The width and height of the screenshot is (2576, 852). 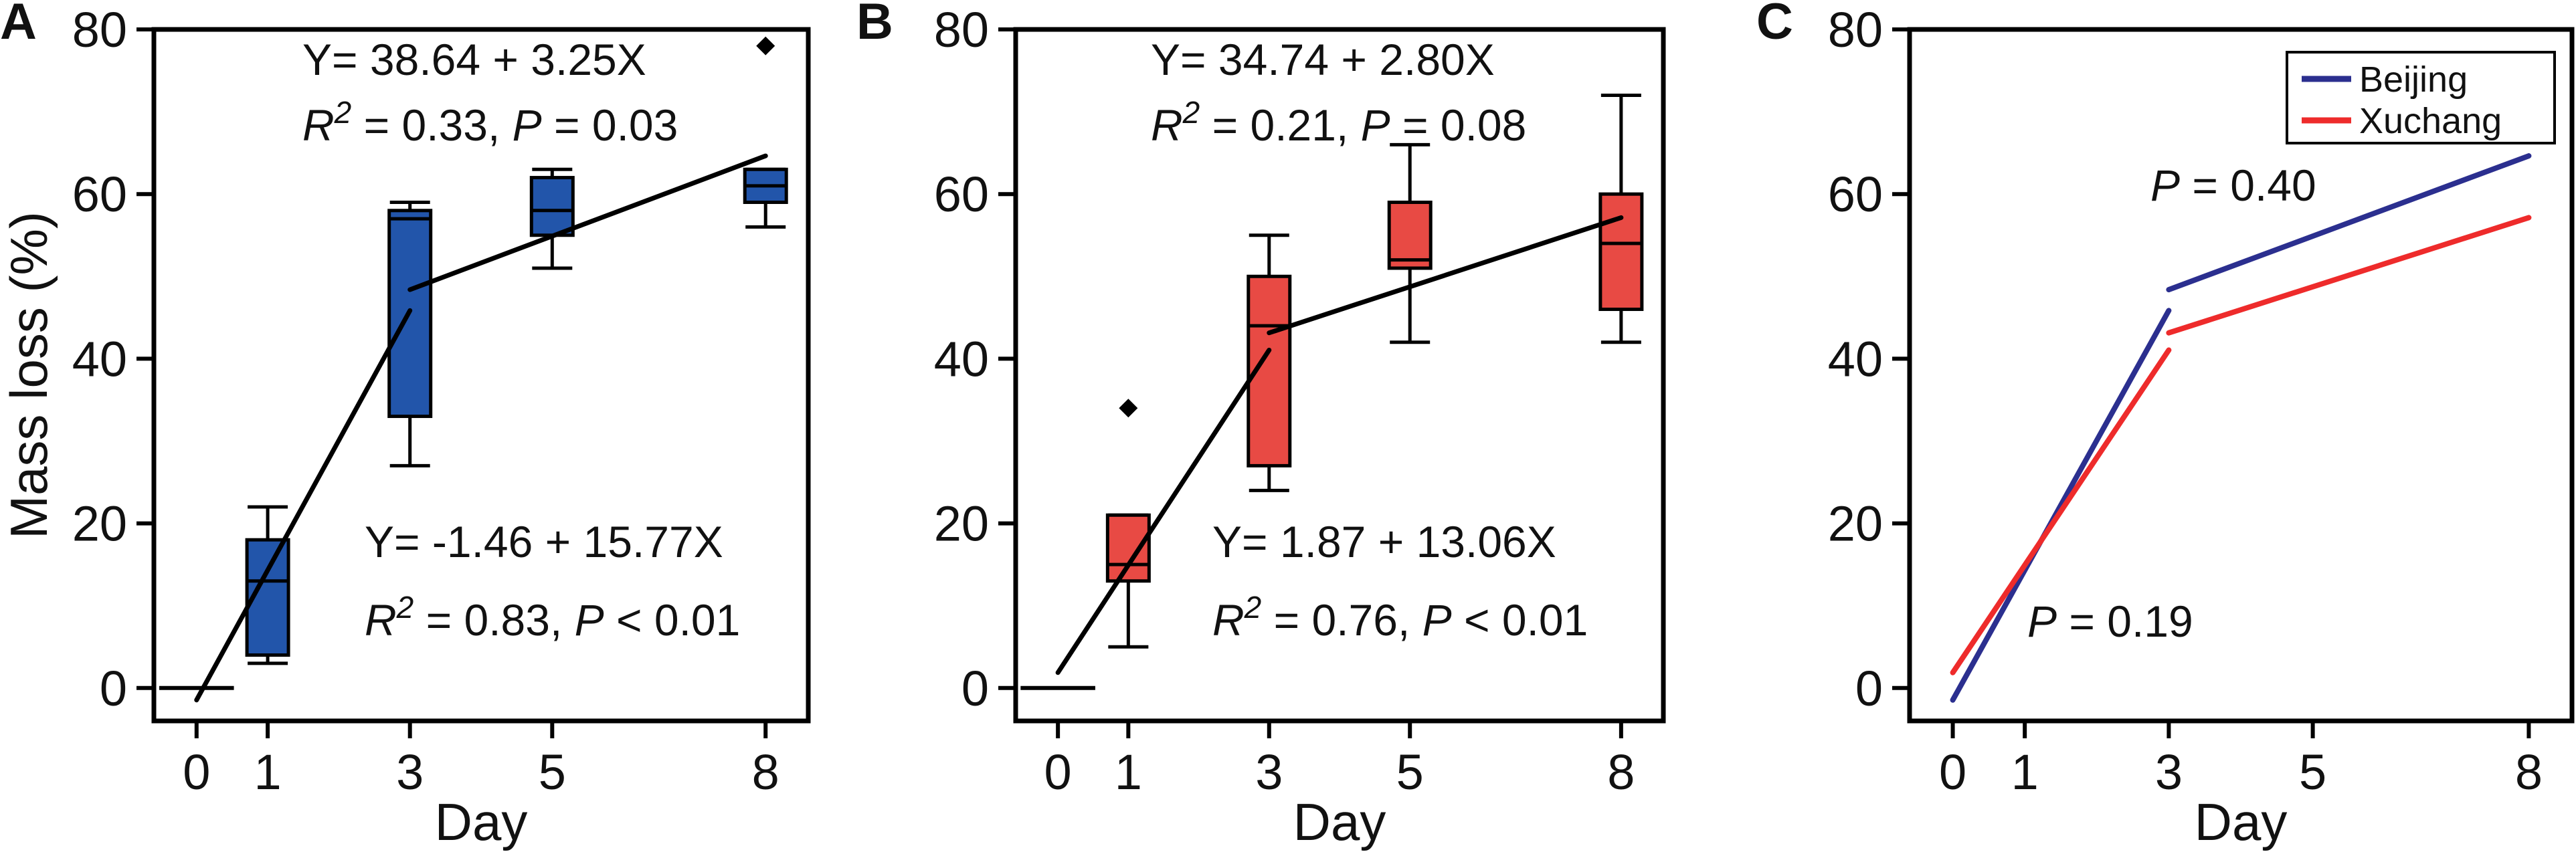 What do you see at coordinates (552, 772) in the screenshot?
I see `panel-a-x-tick-label: 5` at bounding box center [552, 772].